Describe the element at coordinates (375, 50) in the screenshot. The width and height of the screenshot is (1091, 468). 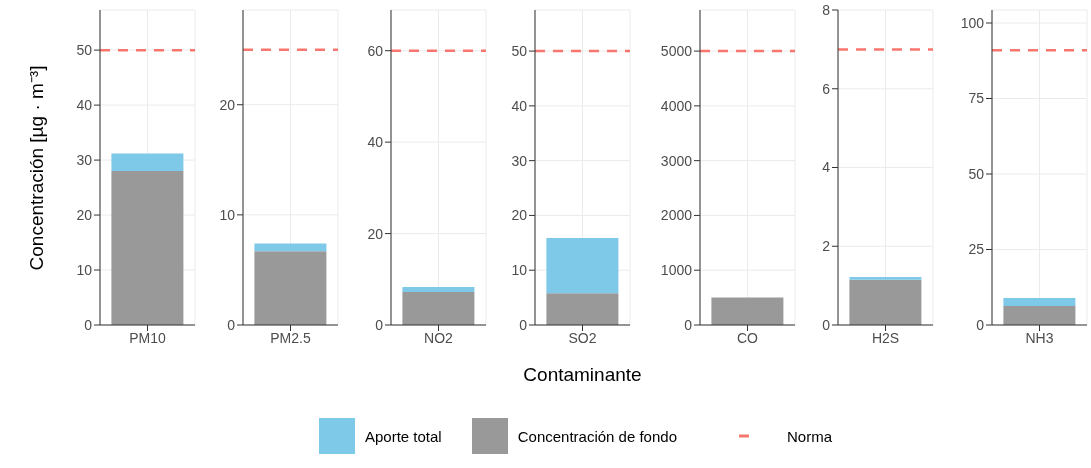
I see `y-tick-label: 60` at that location.